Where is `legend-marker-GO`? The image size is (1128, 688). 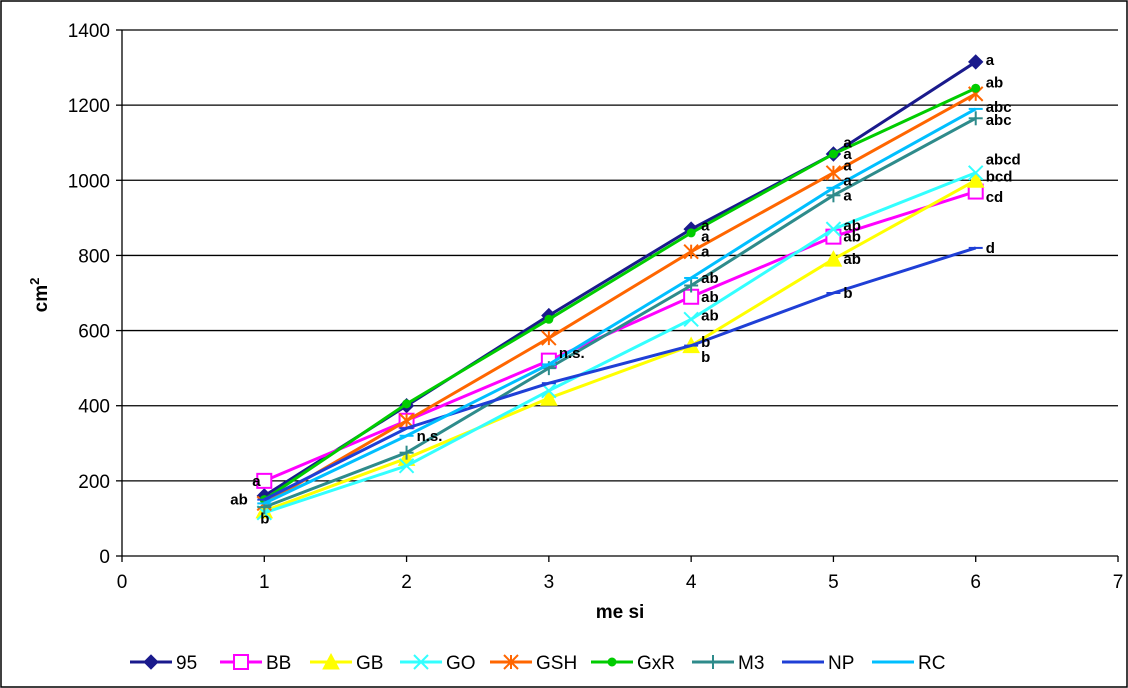
legend-marker-GO is located at coordinates (421, 662).